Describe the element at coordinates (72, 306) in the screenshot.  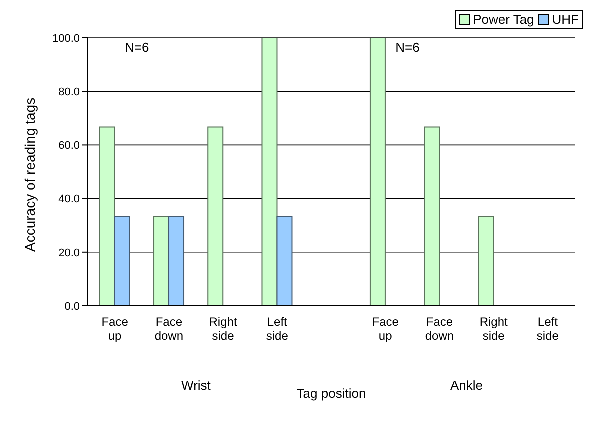
I see `y-tick-label: 0.0` at that location.